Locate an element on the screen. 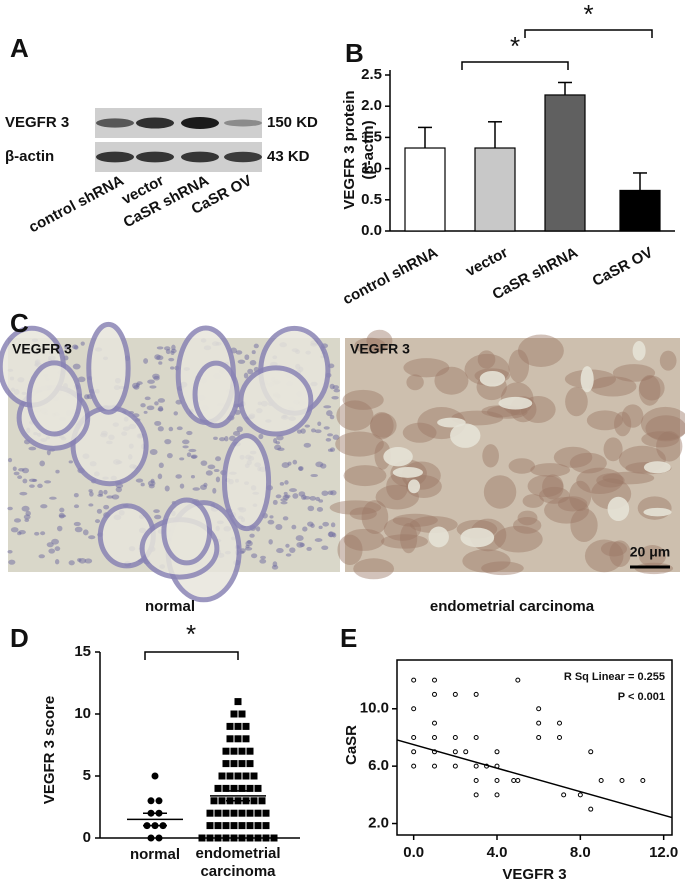 This screenshot has width=685, height=884. x-tick-label: 0.0 is located at coordinates (413, 852).